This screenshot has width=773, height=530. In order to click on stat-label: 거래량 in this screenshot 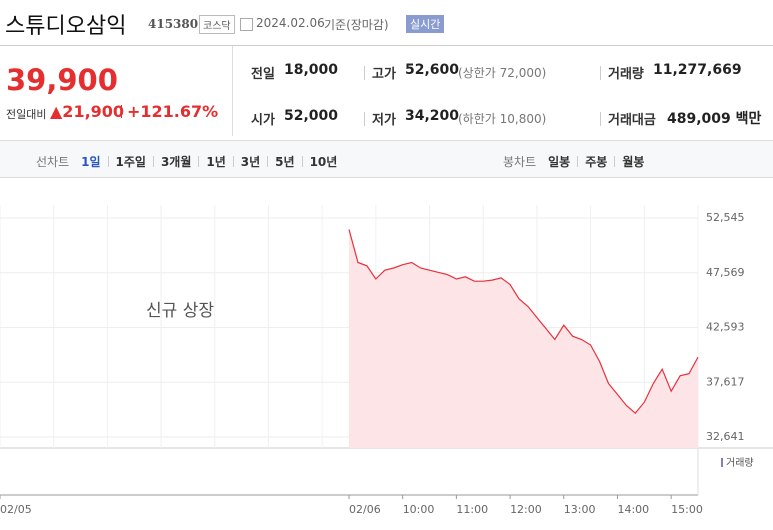, I will do `click(626, 74)`.